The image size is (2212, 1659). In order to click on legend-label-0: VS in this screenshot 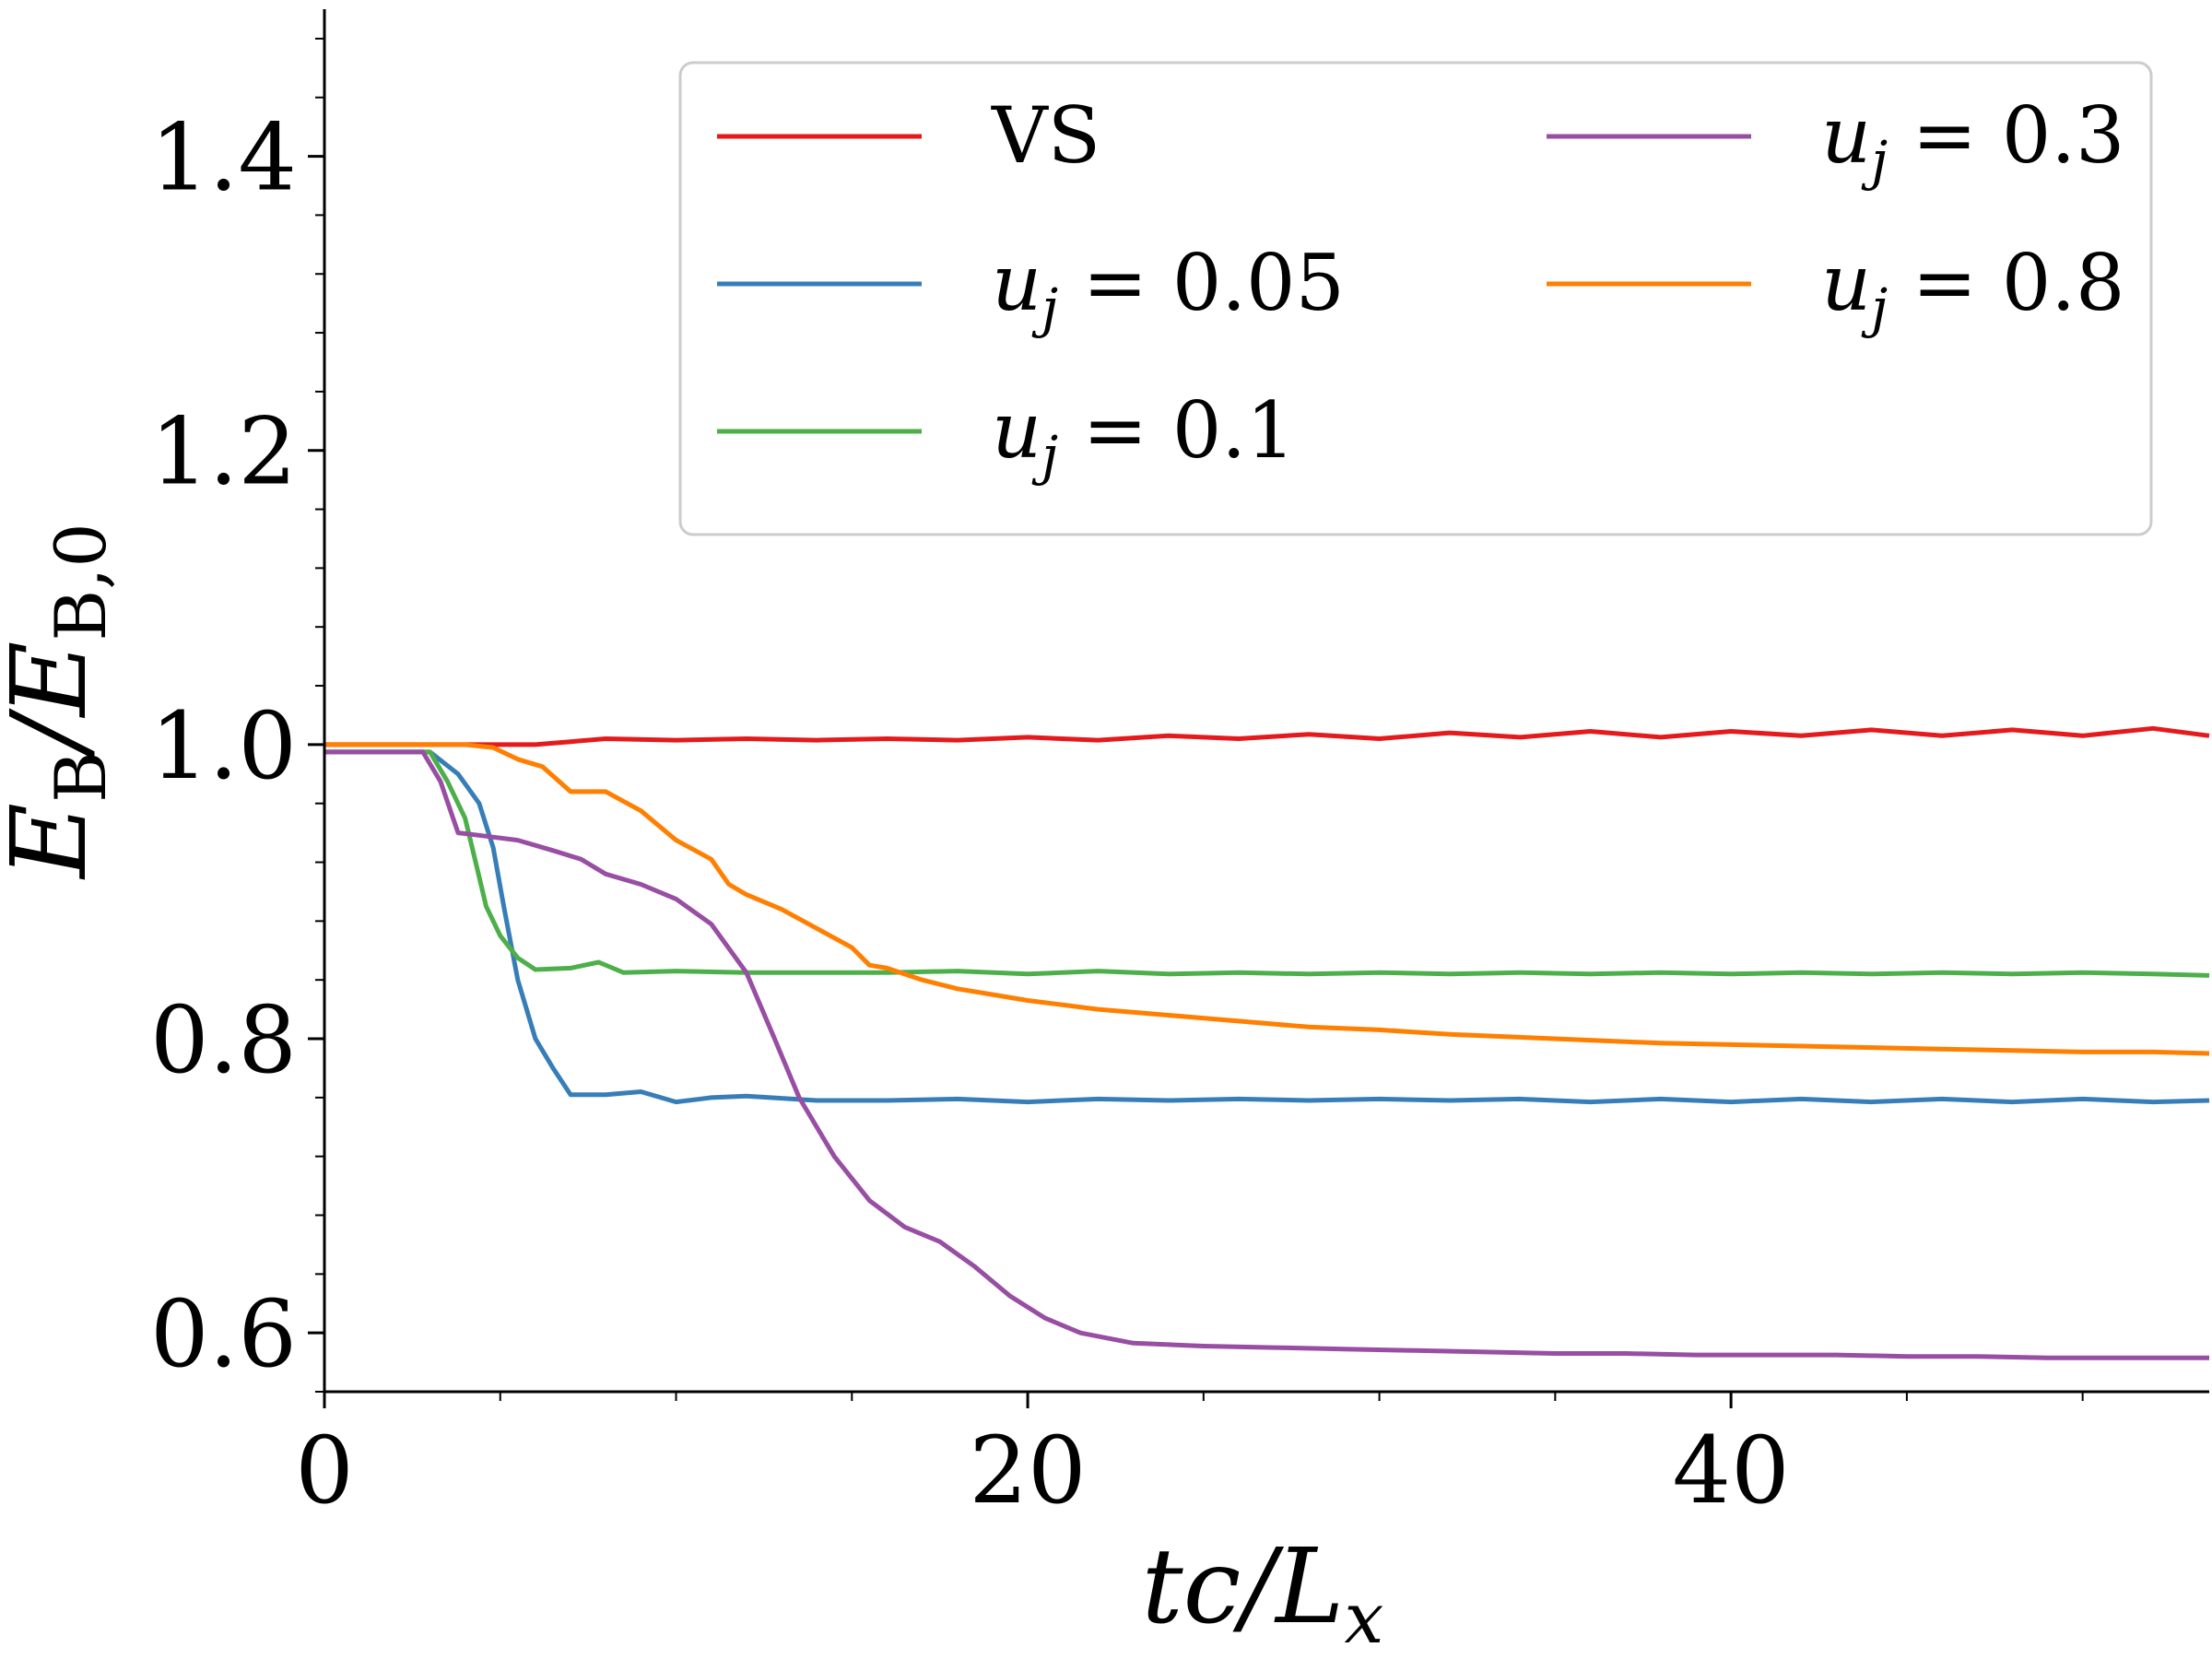, I will do `click(1045, 135)`.